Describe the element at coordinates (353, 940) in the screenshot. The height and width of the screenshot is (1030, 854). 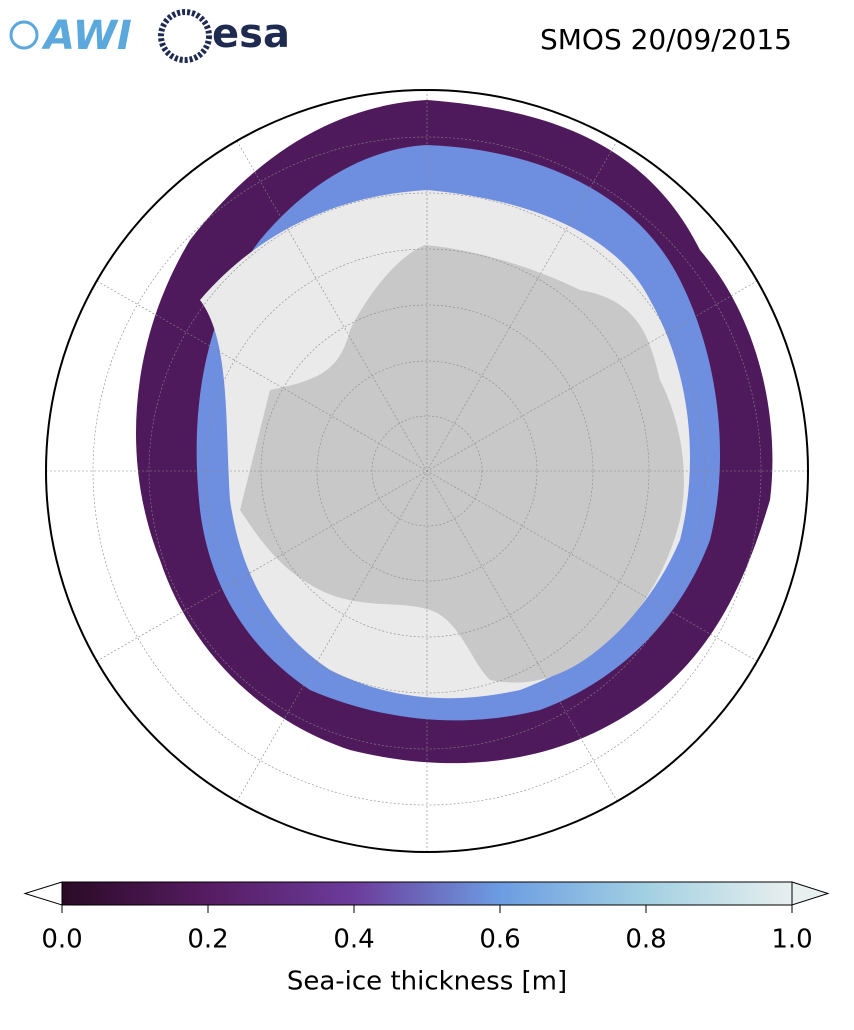
I see `colorbar-tick-label: 0.4` at that location.